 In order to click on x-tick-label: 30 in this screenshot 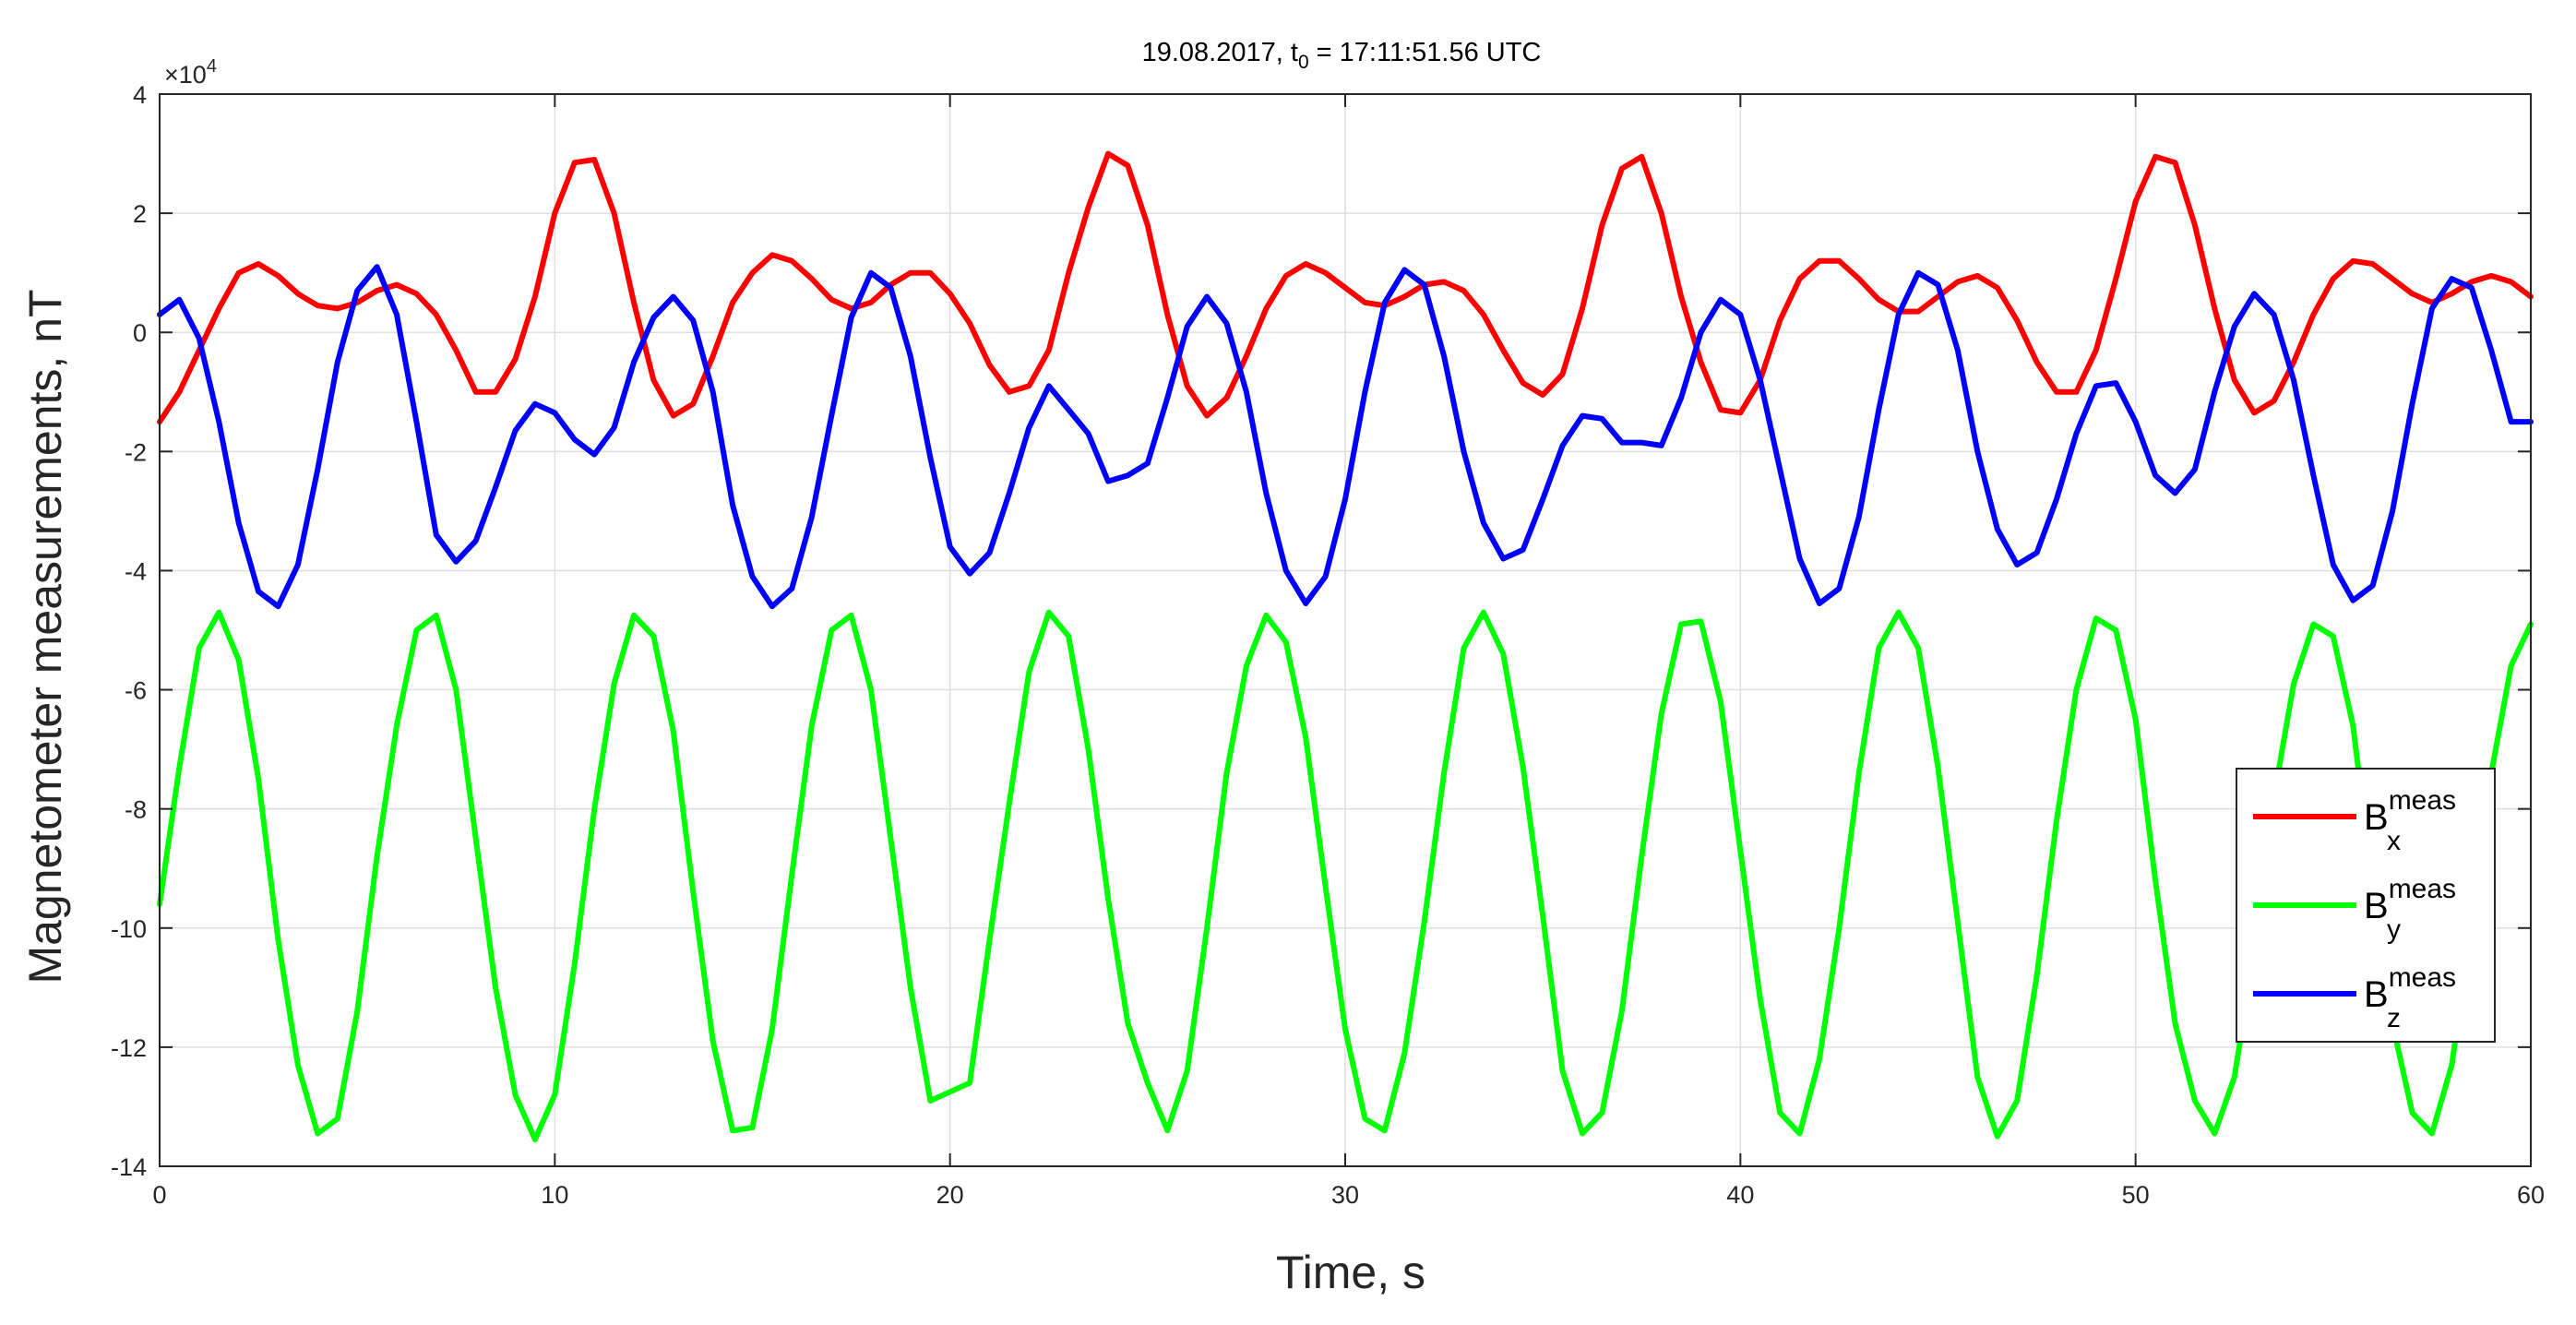, I will do `click(1345, 1195)`.